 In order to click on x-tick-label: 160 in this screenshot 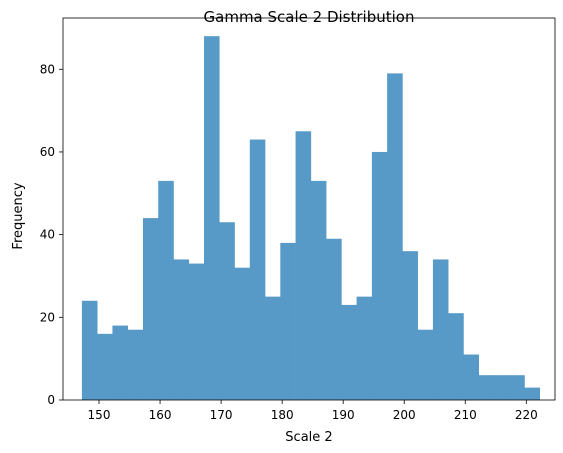, I will do `click(160, 415)`.